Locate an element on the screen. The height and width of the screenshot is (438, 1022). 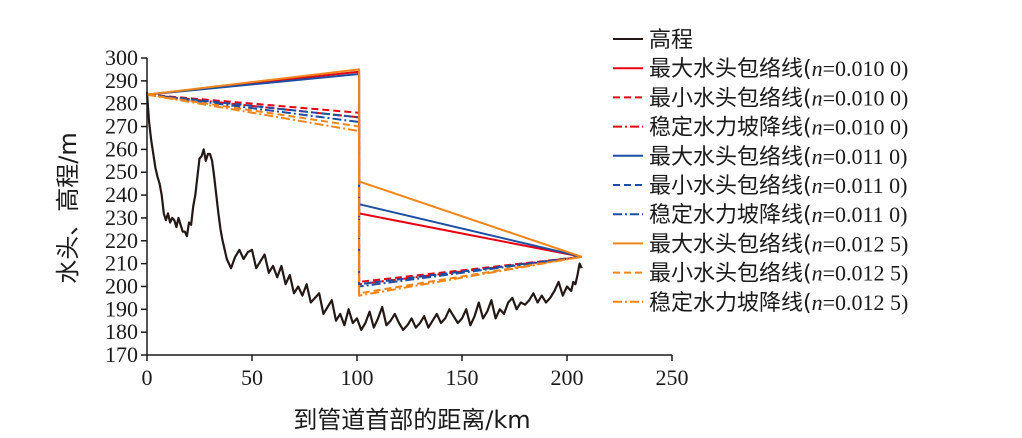
legend-label-8: 最小水头包络线(n=0.012 5) is located at coordinates (778, 274).